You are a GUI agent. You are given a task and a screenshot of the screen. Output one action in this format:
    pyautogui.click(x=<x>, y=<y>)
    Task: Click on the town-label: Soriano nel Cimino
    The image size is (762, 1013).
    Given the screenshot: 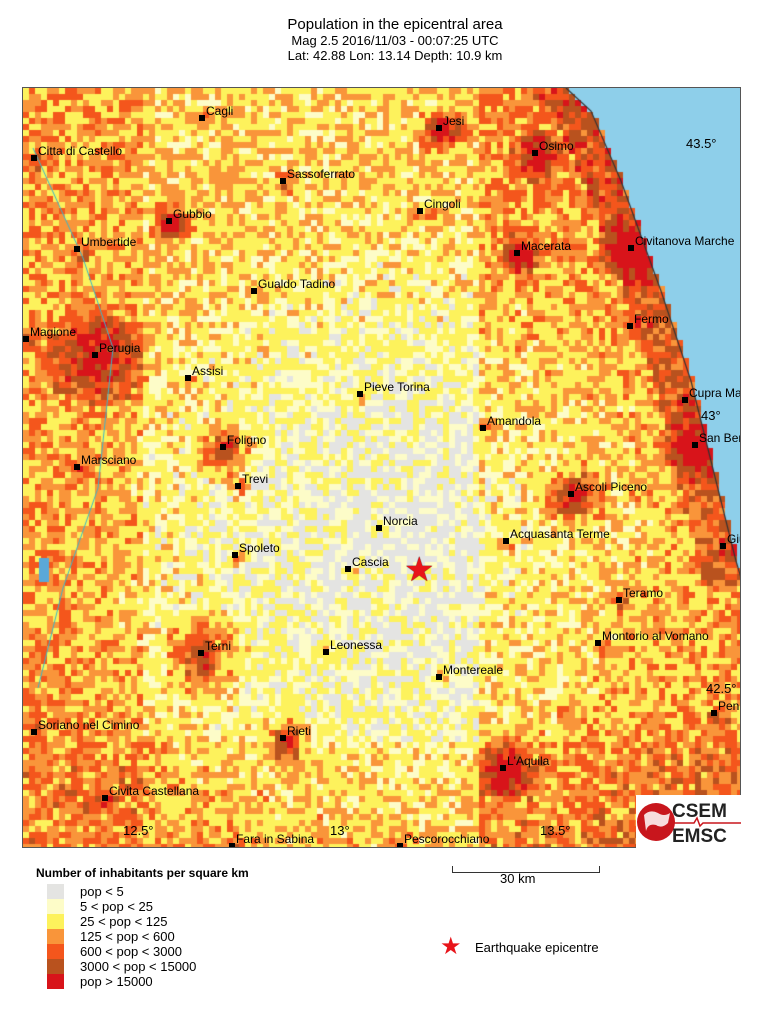 What is the action you would take?
    pyautogui.click(x=89, y=725)
    